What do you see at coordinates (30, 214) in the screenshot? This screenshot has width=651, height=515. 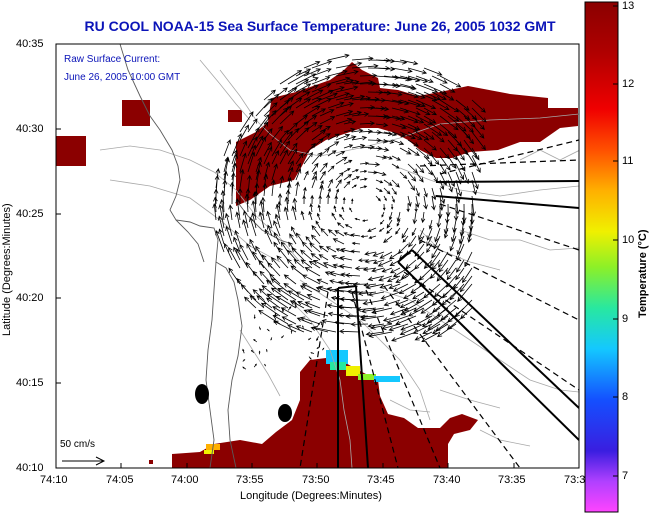 I see `y-tick-label: 40:25` at bounding box center [30, 214].